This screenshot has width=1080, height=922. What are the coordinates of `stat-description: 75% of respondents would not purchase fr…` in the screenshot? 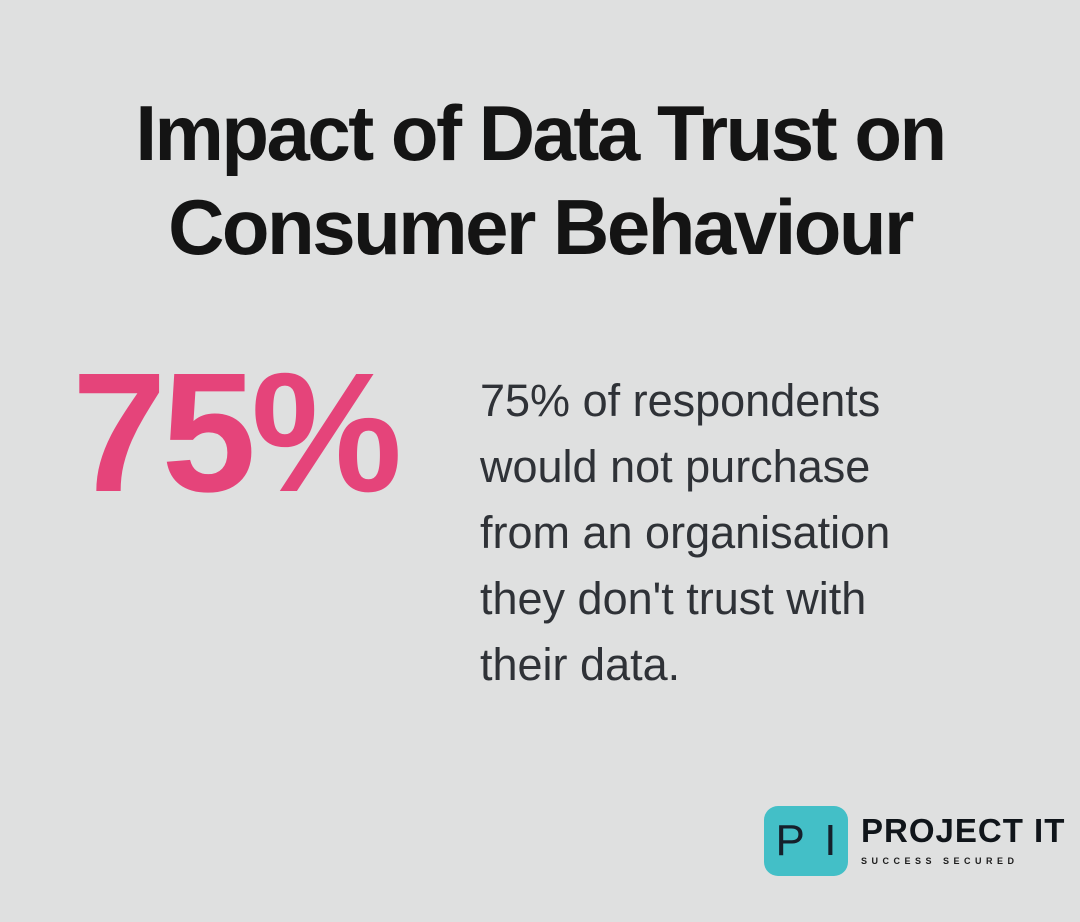 It's located at (685, 532).